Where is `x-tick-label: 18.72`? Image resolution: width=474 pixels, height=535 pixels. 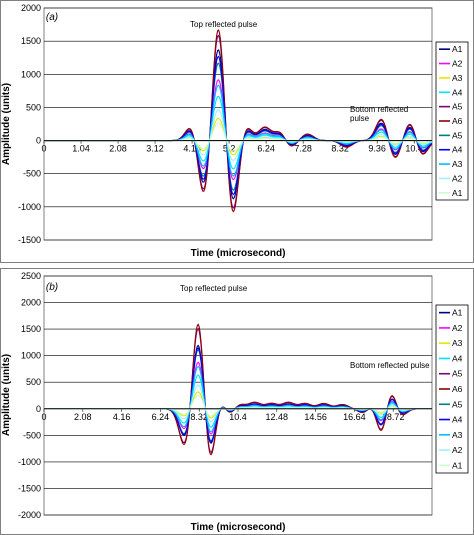
x-tick-label: 18.72 is located at coordinates (393, 417).